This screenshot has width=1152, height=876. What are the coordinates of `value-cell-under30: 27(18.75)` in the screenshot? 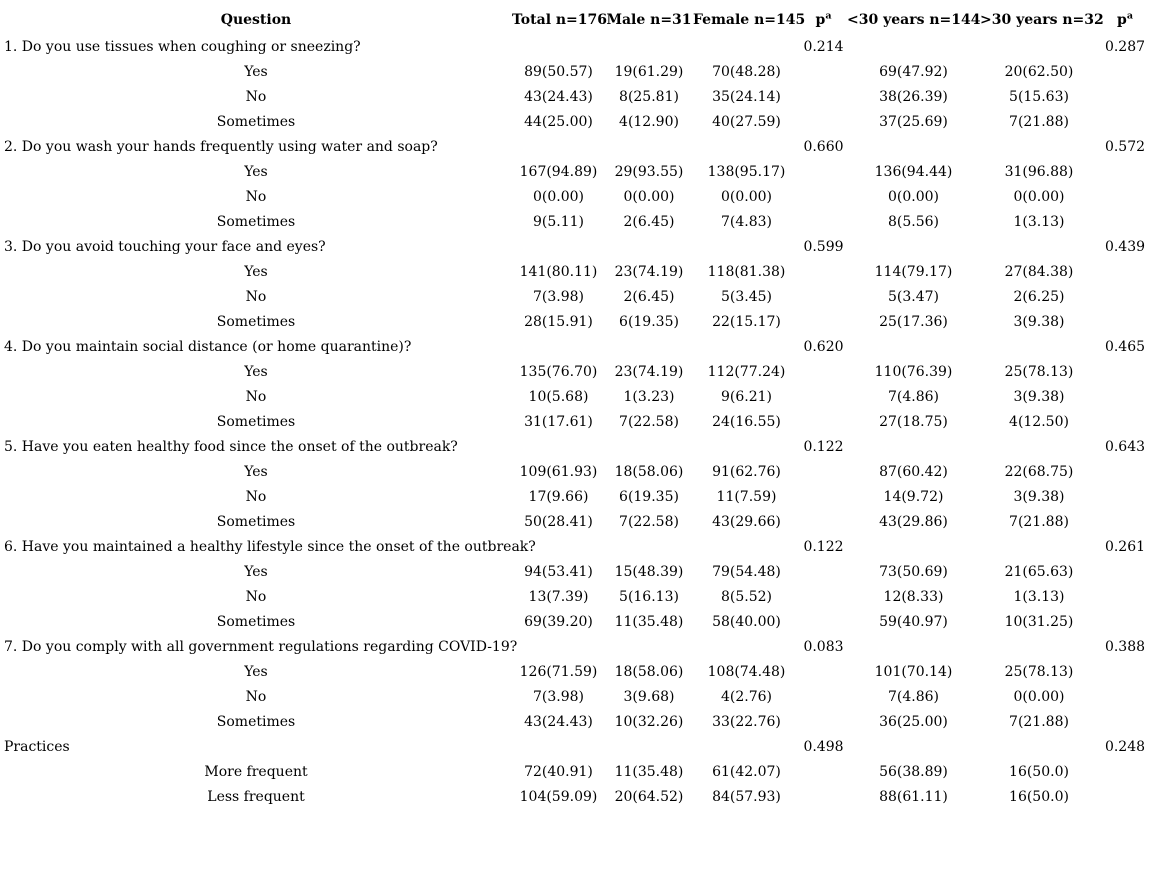 It's located at (913, 421).